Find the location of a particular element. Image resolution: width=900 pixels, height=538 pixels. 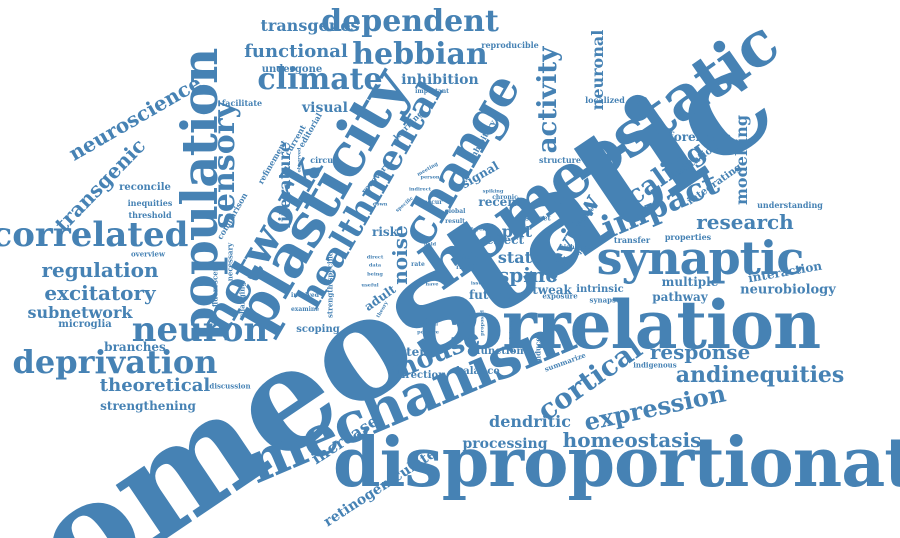

word-direct: direct is located at coordinates (375, 257).